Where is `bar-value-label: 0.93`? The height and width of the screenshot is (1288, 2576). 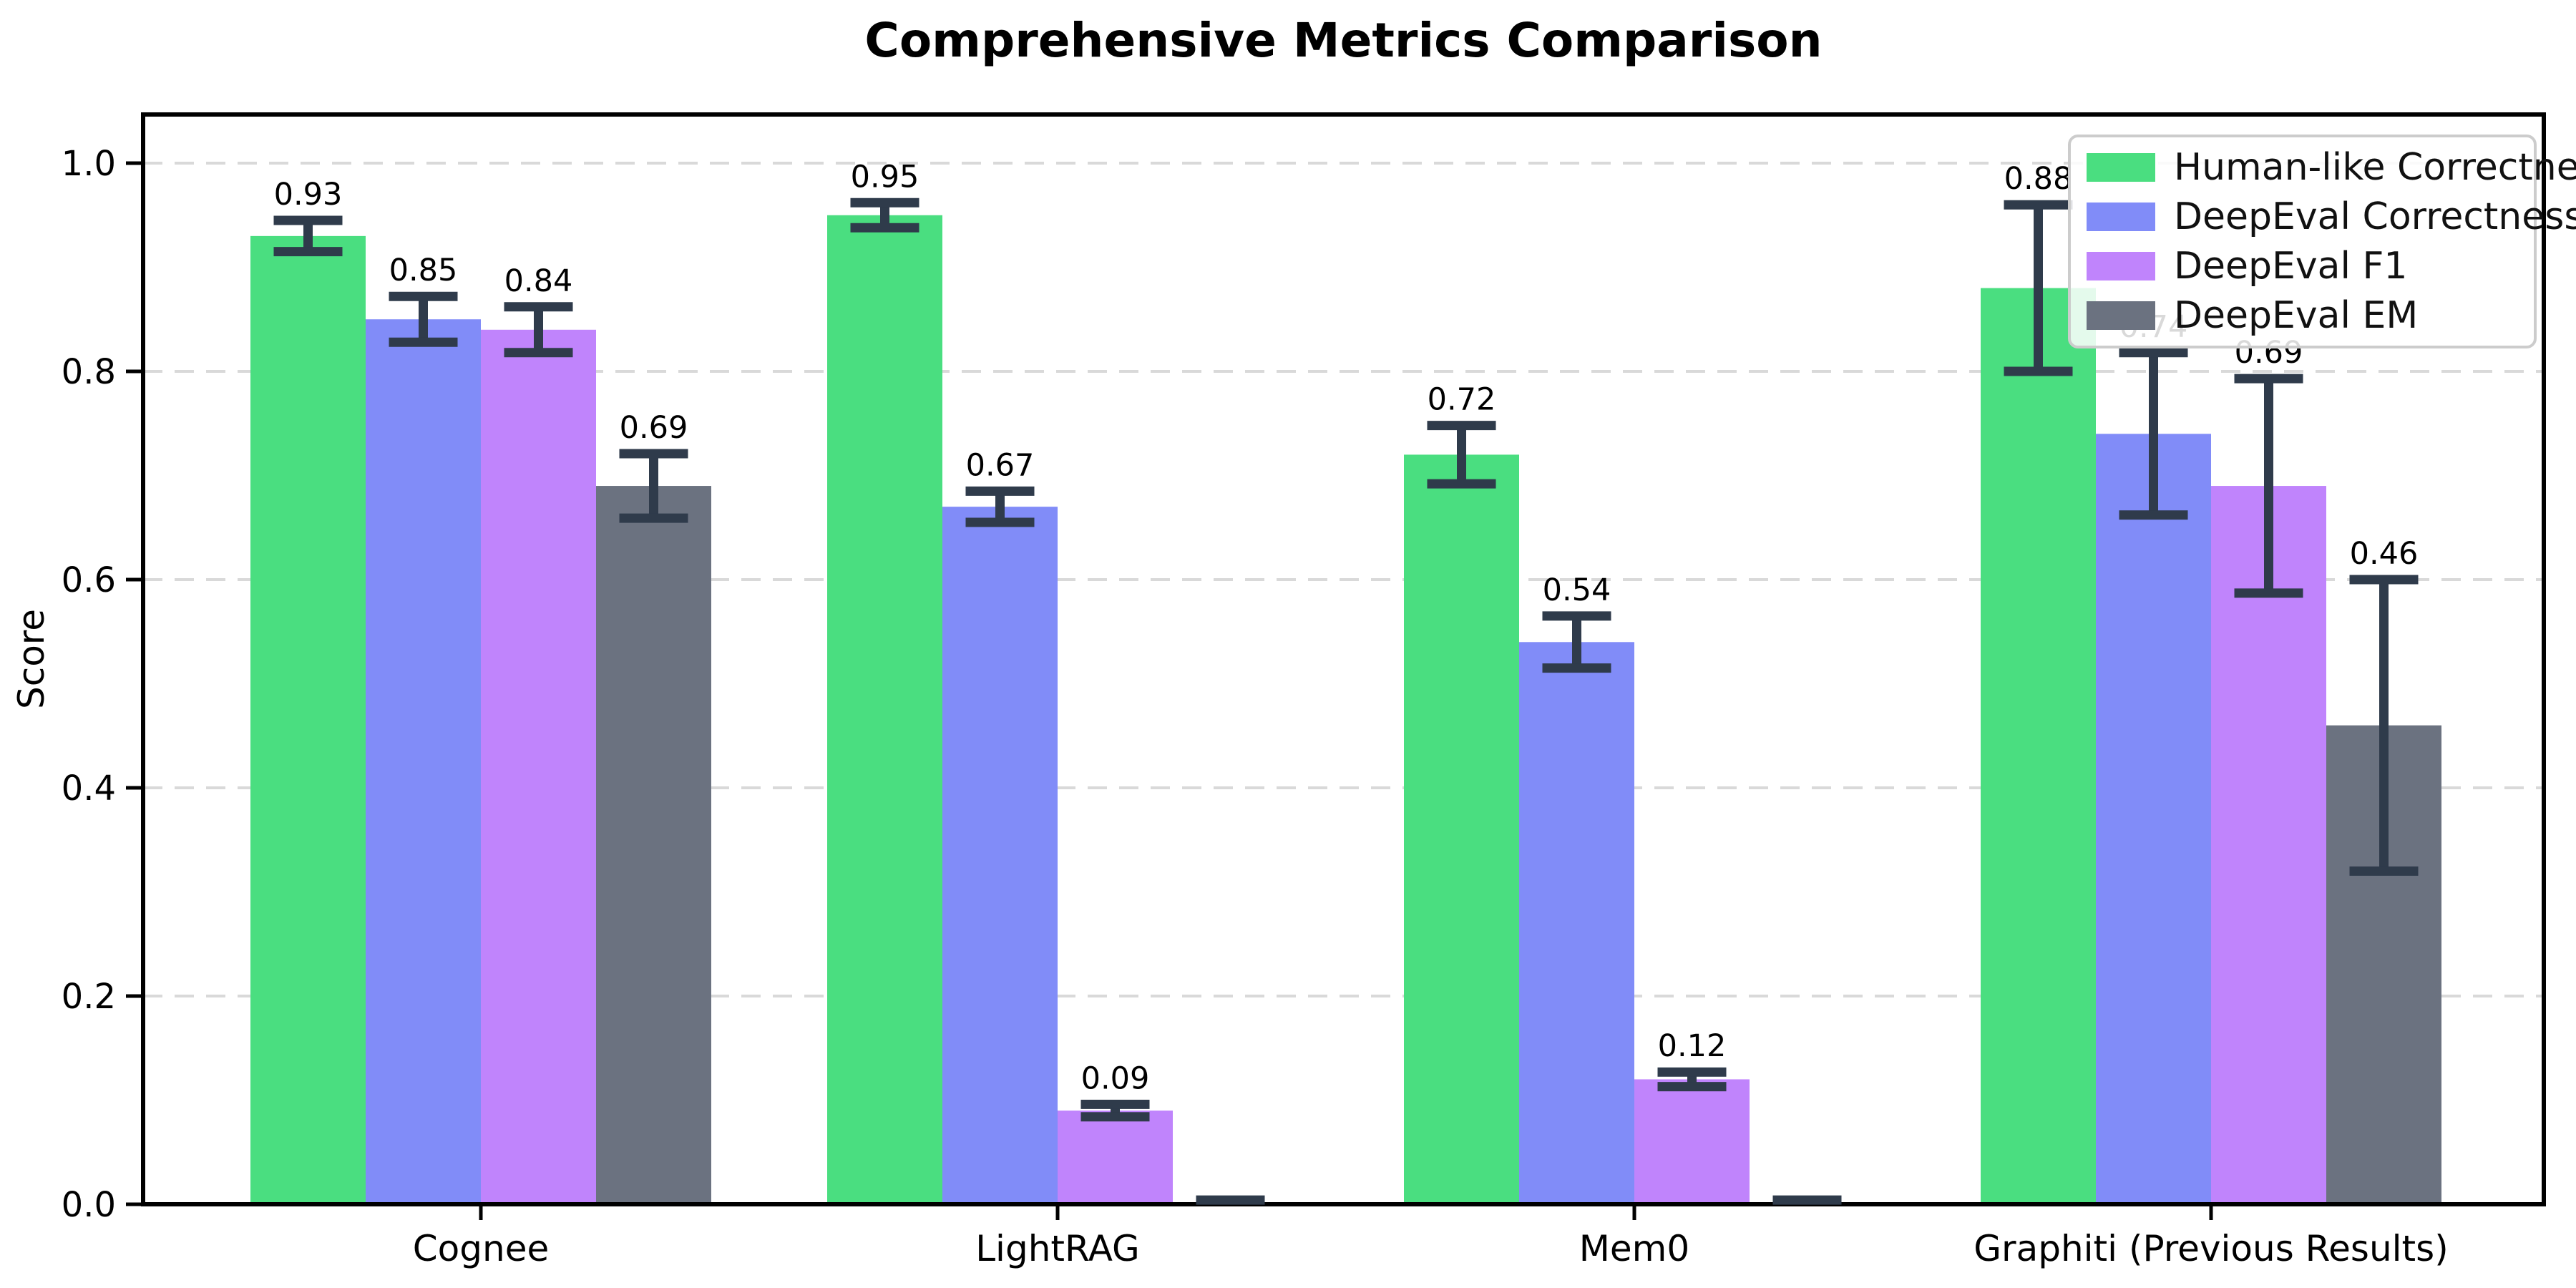 bar-value-label: 0.93 is located at coordinates (308, 195).